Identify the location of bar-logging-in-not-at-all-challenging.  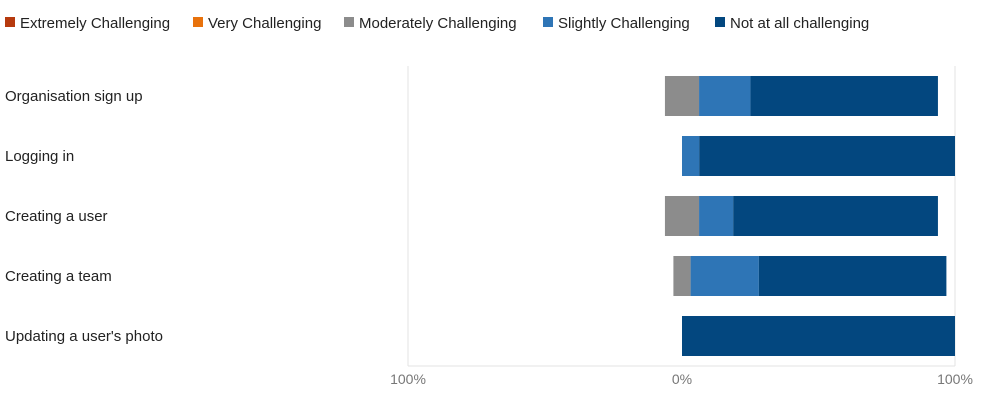
(827, 156).